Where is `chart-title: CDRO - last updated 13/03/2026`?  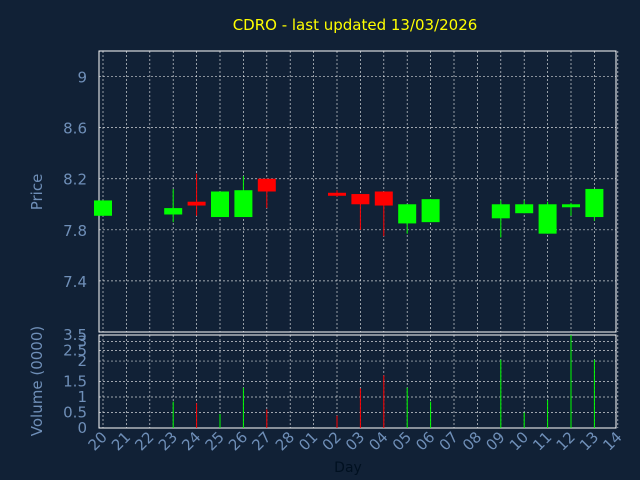
chart-title: CDRO - last updated 13/03/2026 is located at coordinates (355, 25).